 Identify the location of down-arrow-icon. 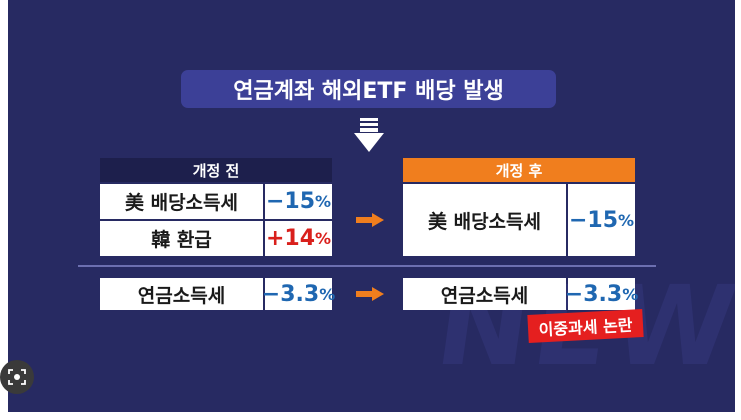
(369, 135).